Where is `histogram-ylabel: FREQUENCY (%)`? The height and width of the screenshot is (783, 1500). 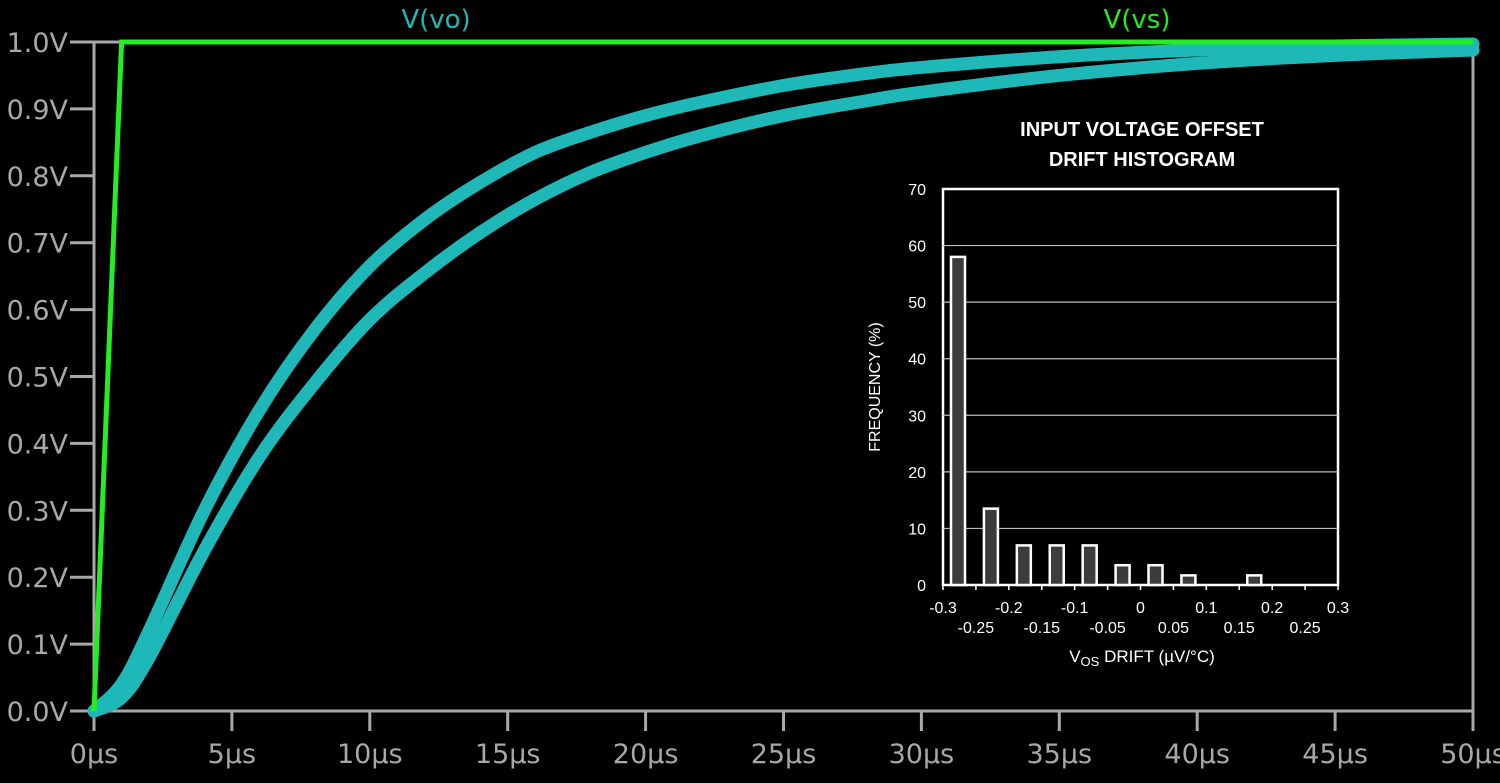 histogram-ylabel: FREQUENCY (%) is located at coordinates (875, 387).